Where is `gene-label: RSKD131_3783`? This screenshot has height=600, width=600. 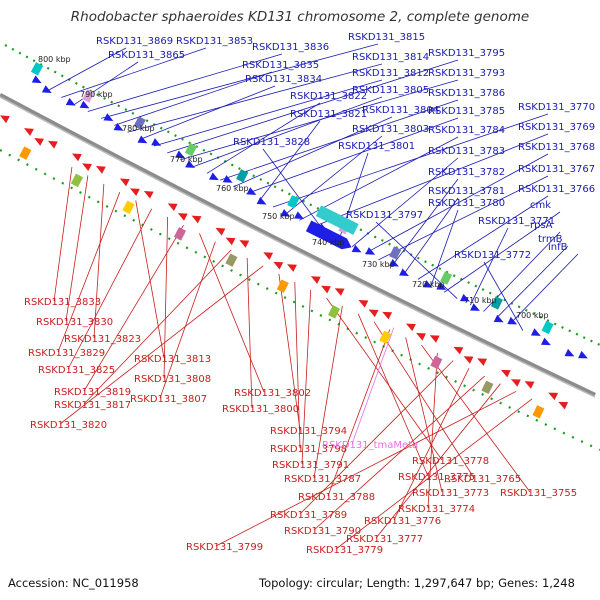 gene-label: RSKD131_3783 is located at coordinates (466, 151).